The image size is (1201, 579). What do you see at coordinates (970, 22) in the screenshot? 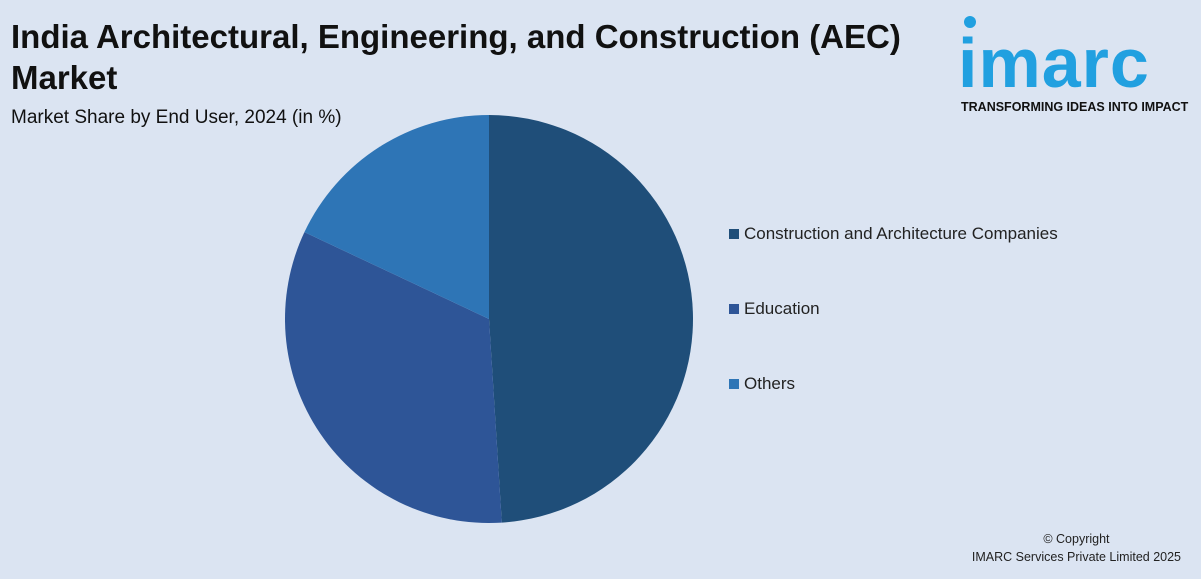
I see `logo-dot-icon` at bounding box center [970, 22].